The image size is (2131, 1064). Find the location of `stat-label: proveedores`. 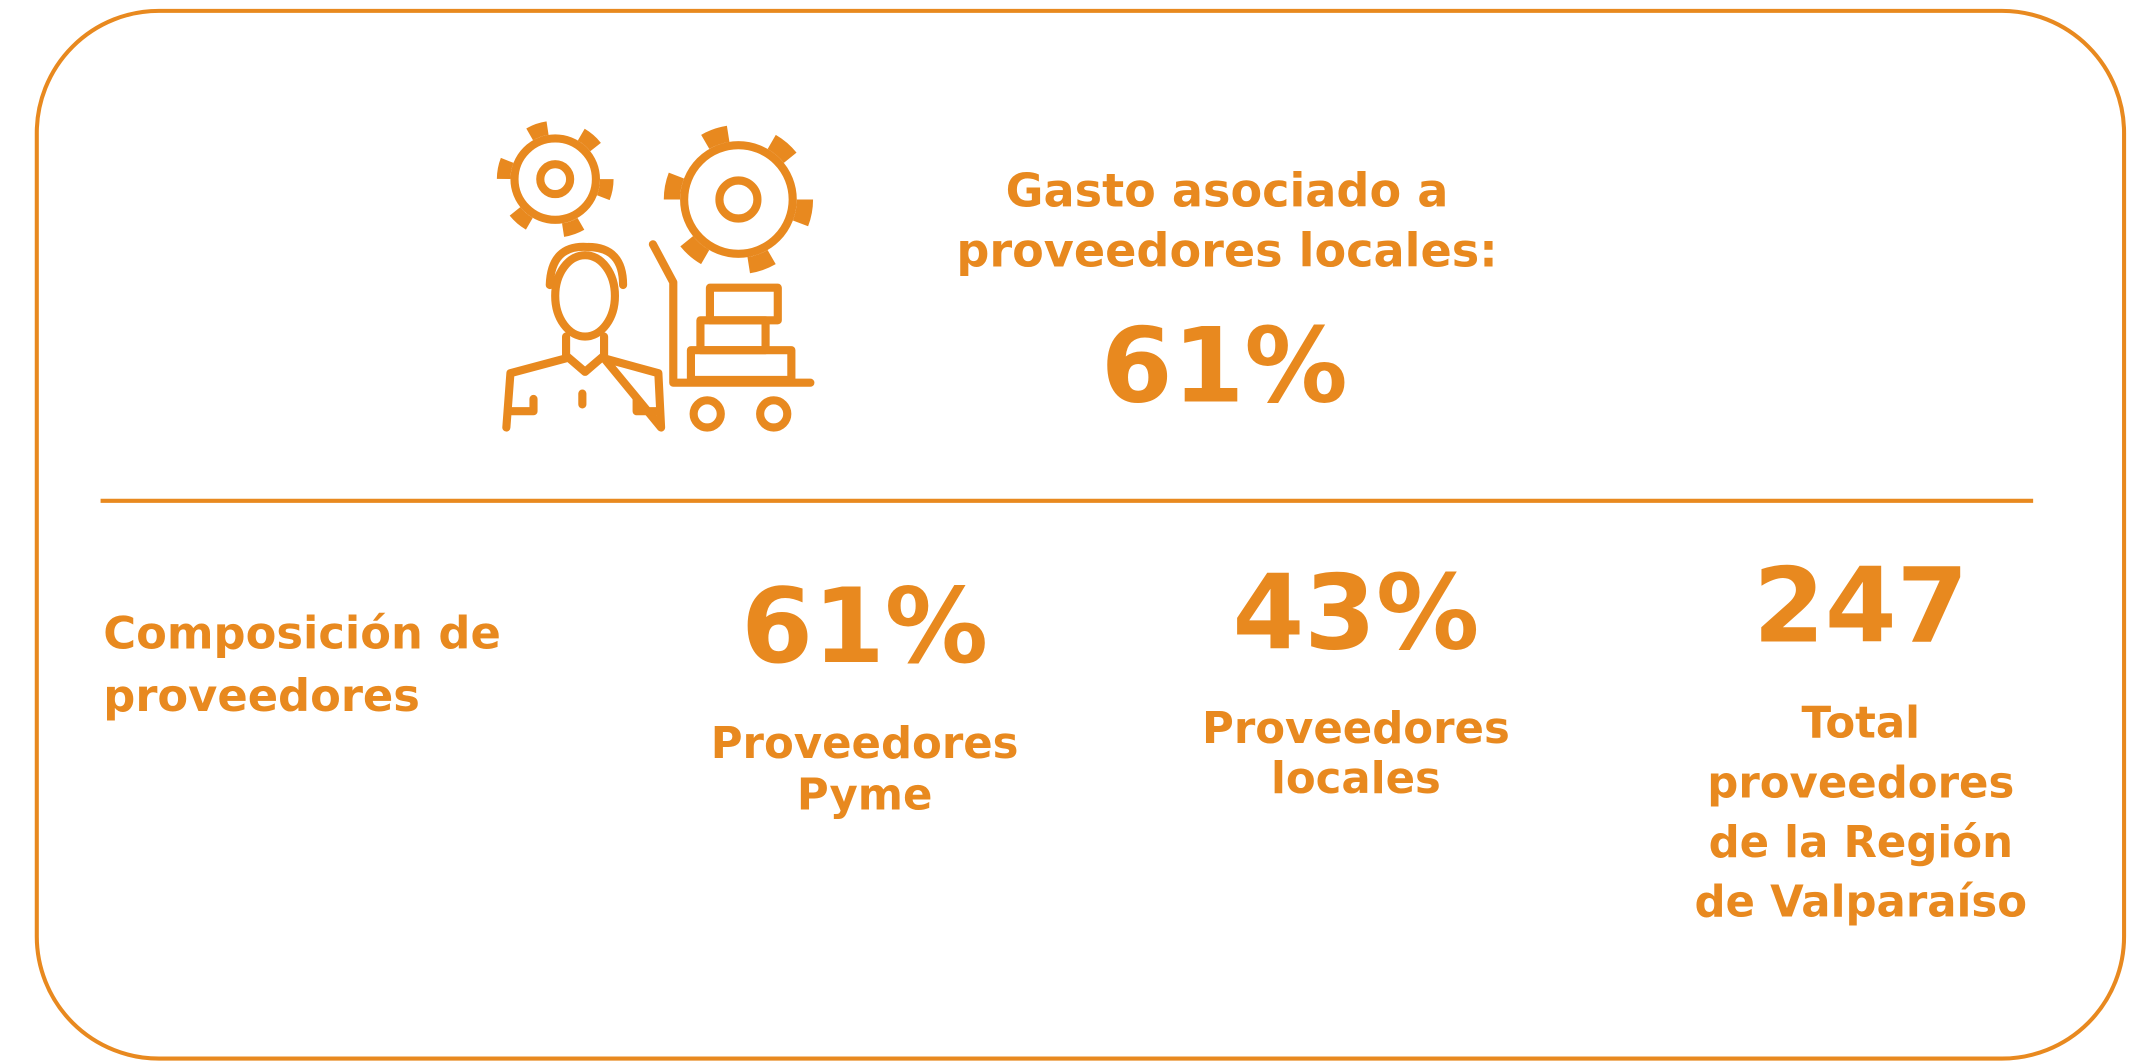

stat-label: proveedores is located at coordinates (1860, 783).